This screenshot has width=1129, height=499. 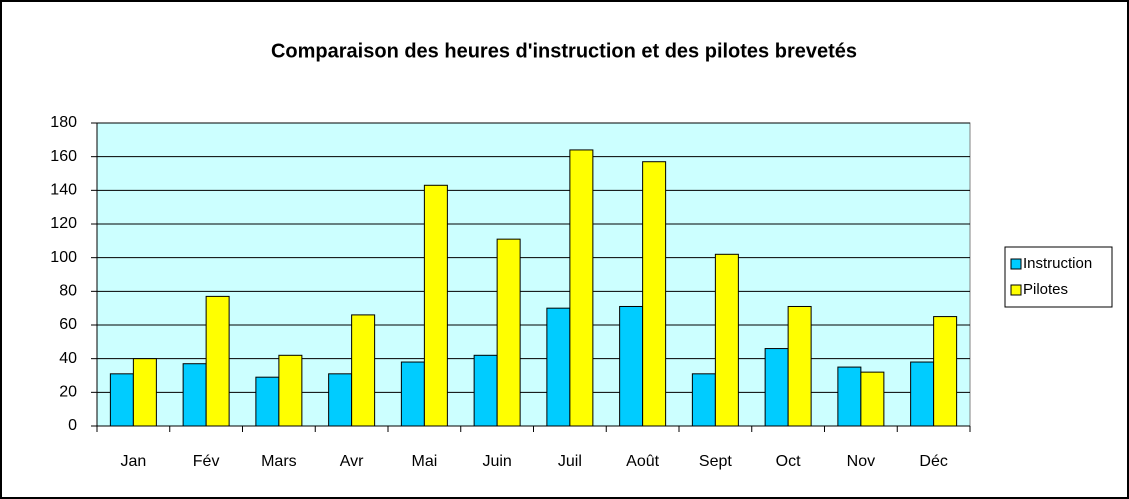 I want to click on y-tick-label: 160, so click(x=63, y=156).